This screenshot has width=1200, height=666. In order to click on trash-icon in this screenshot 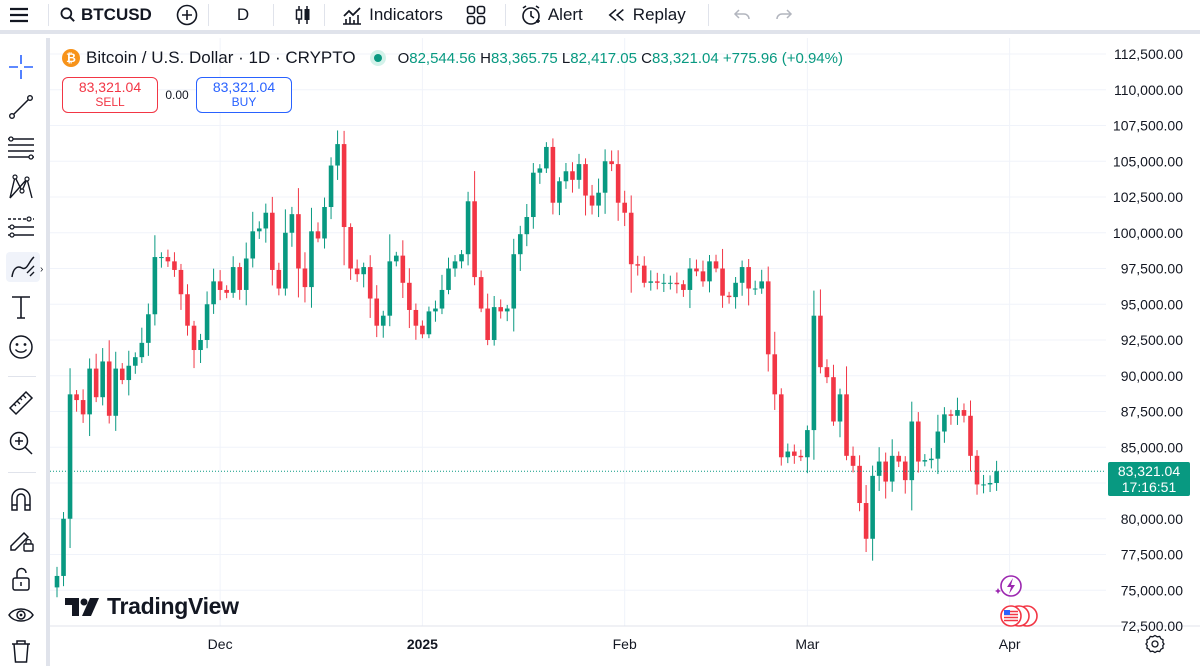, I will do `click(21, 651)`.